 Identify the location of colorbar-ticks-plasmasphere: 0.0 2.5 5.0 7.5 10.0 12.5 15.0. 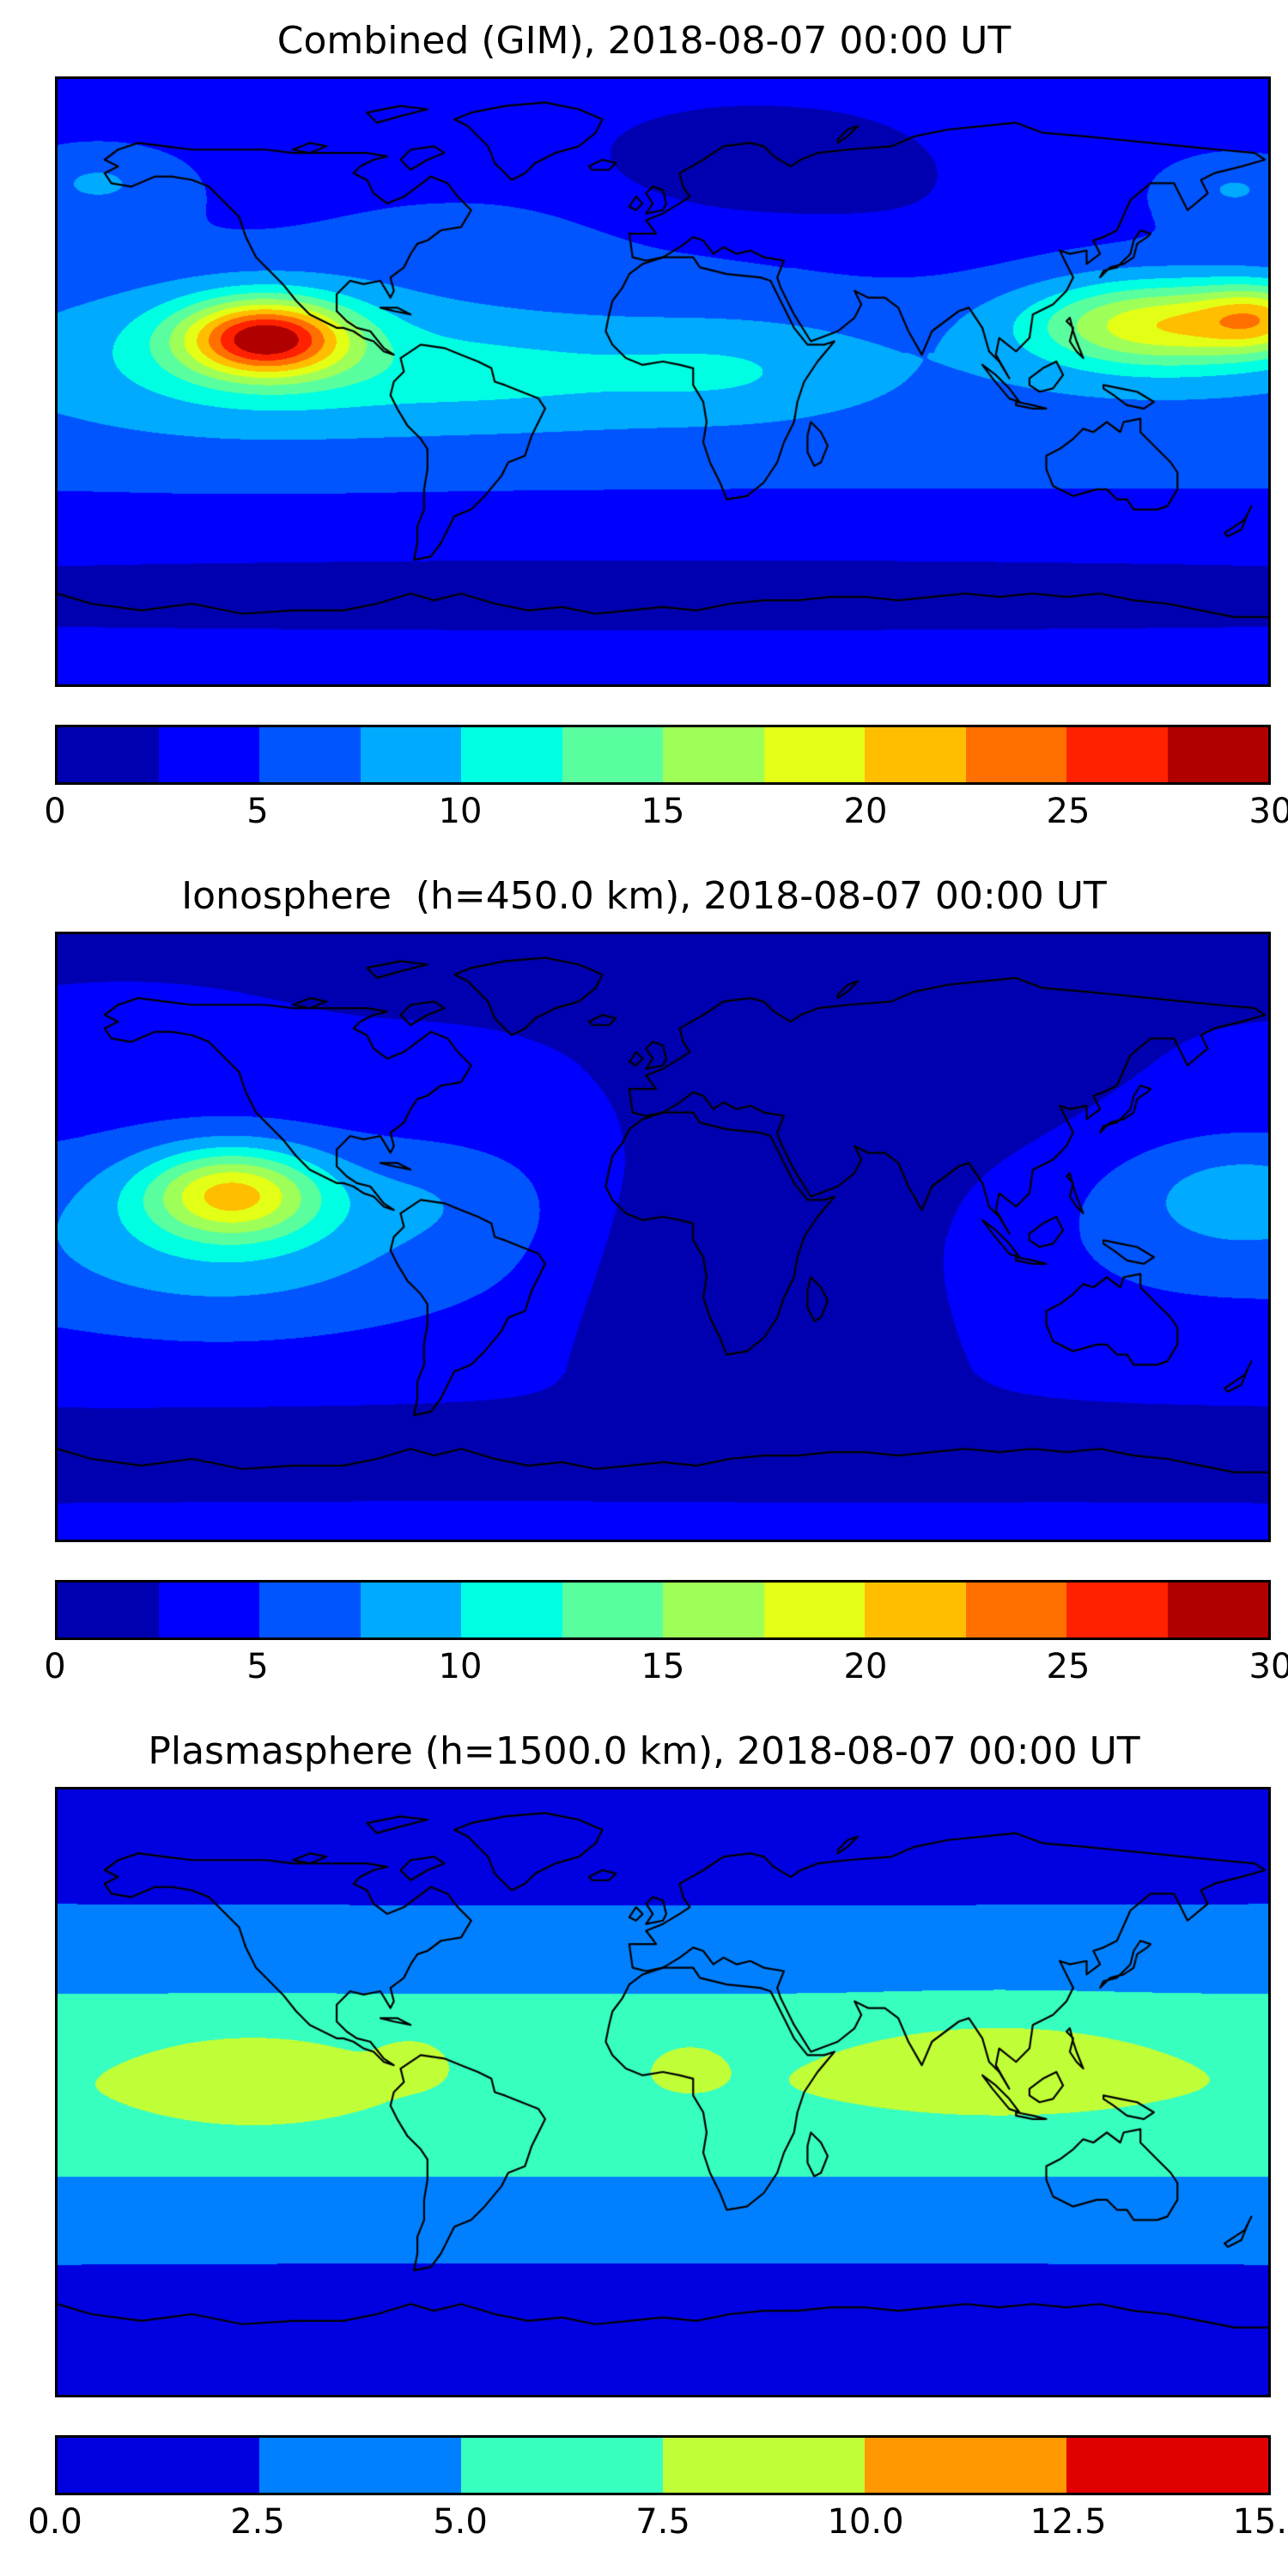
(658, 2526).